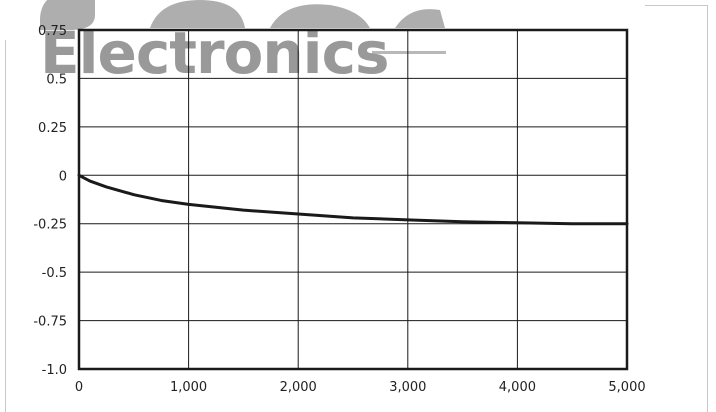 The image size is (716, 412). I want to click on y-tick-label: 0.5, so click(56, 79).